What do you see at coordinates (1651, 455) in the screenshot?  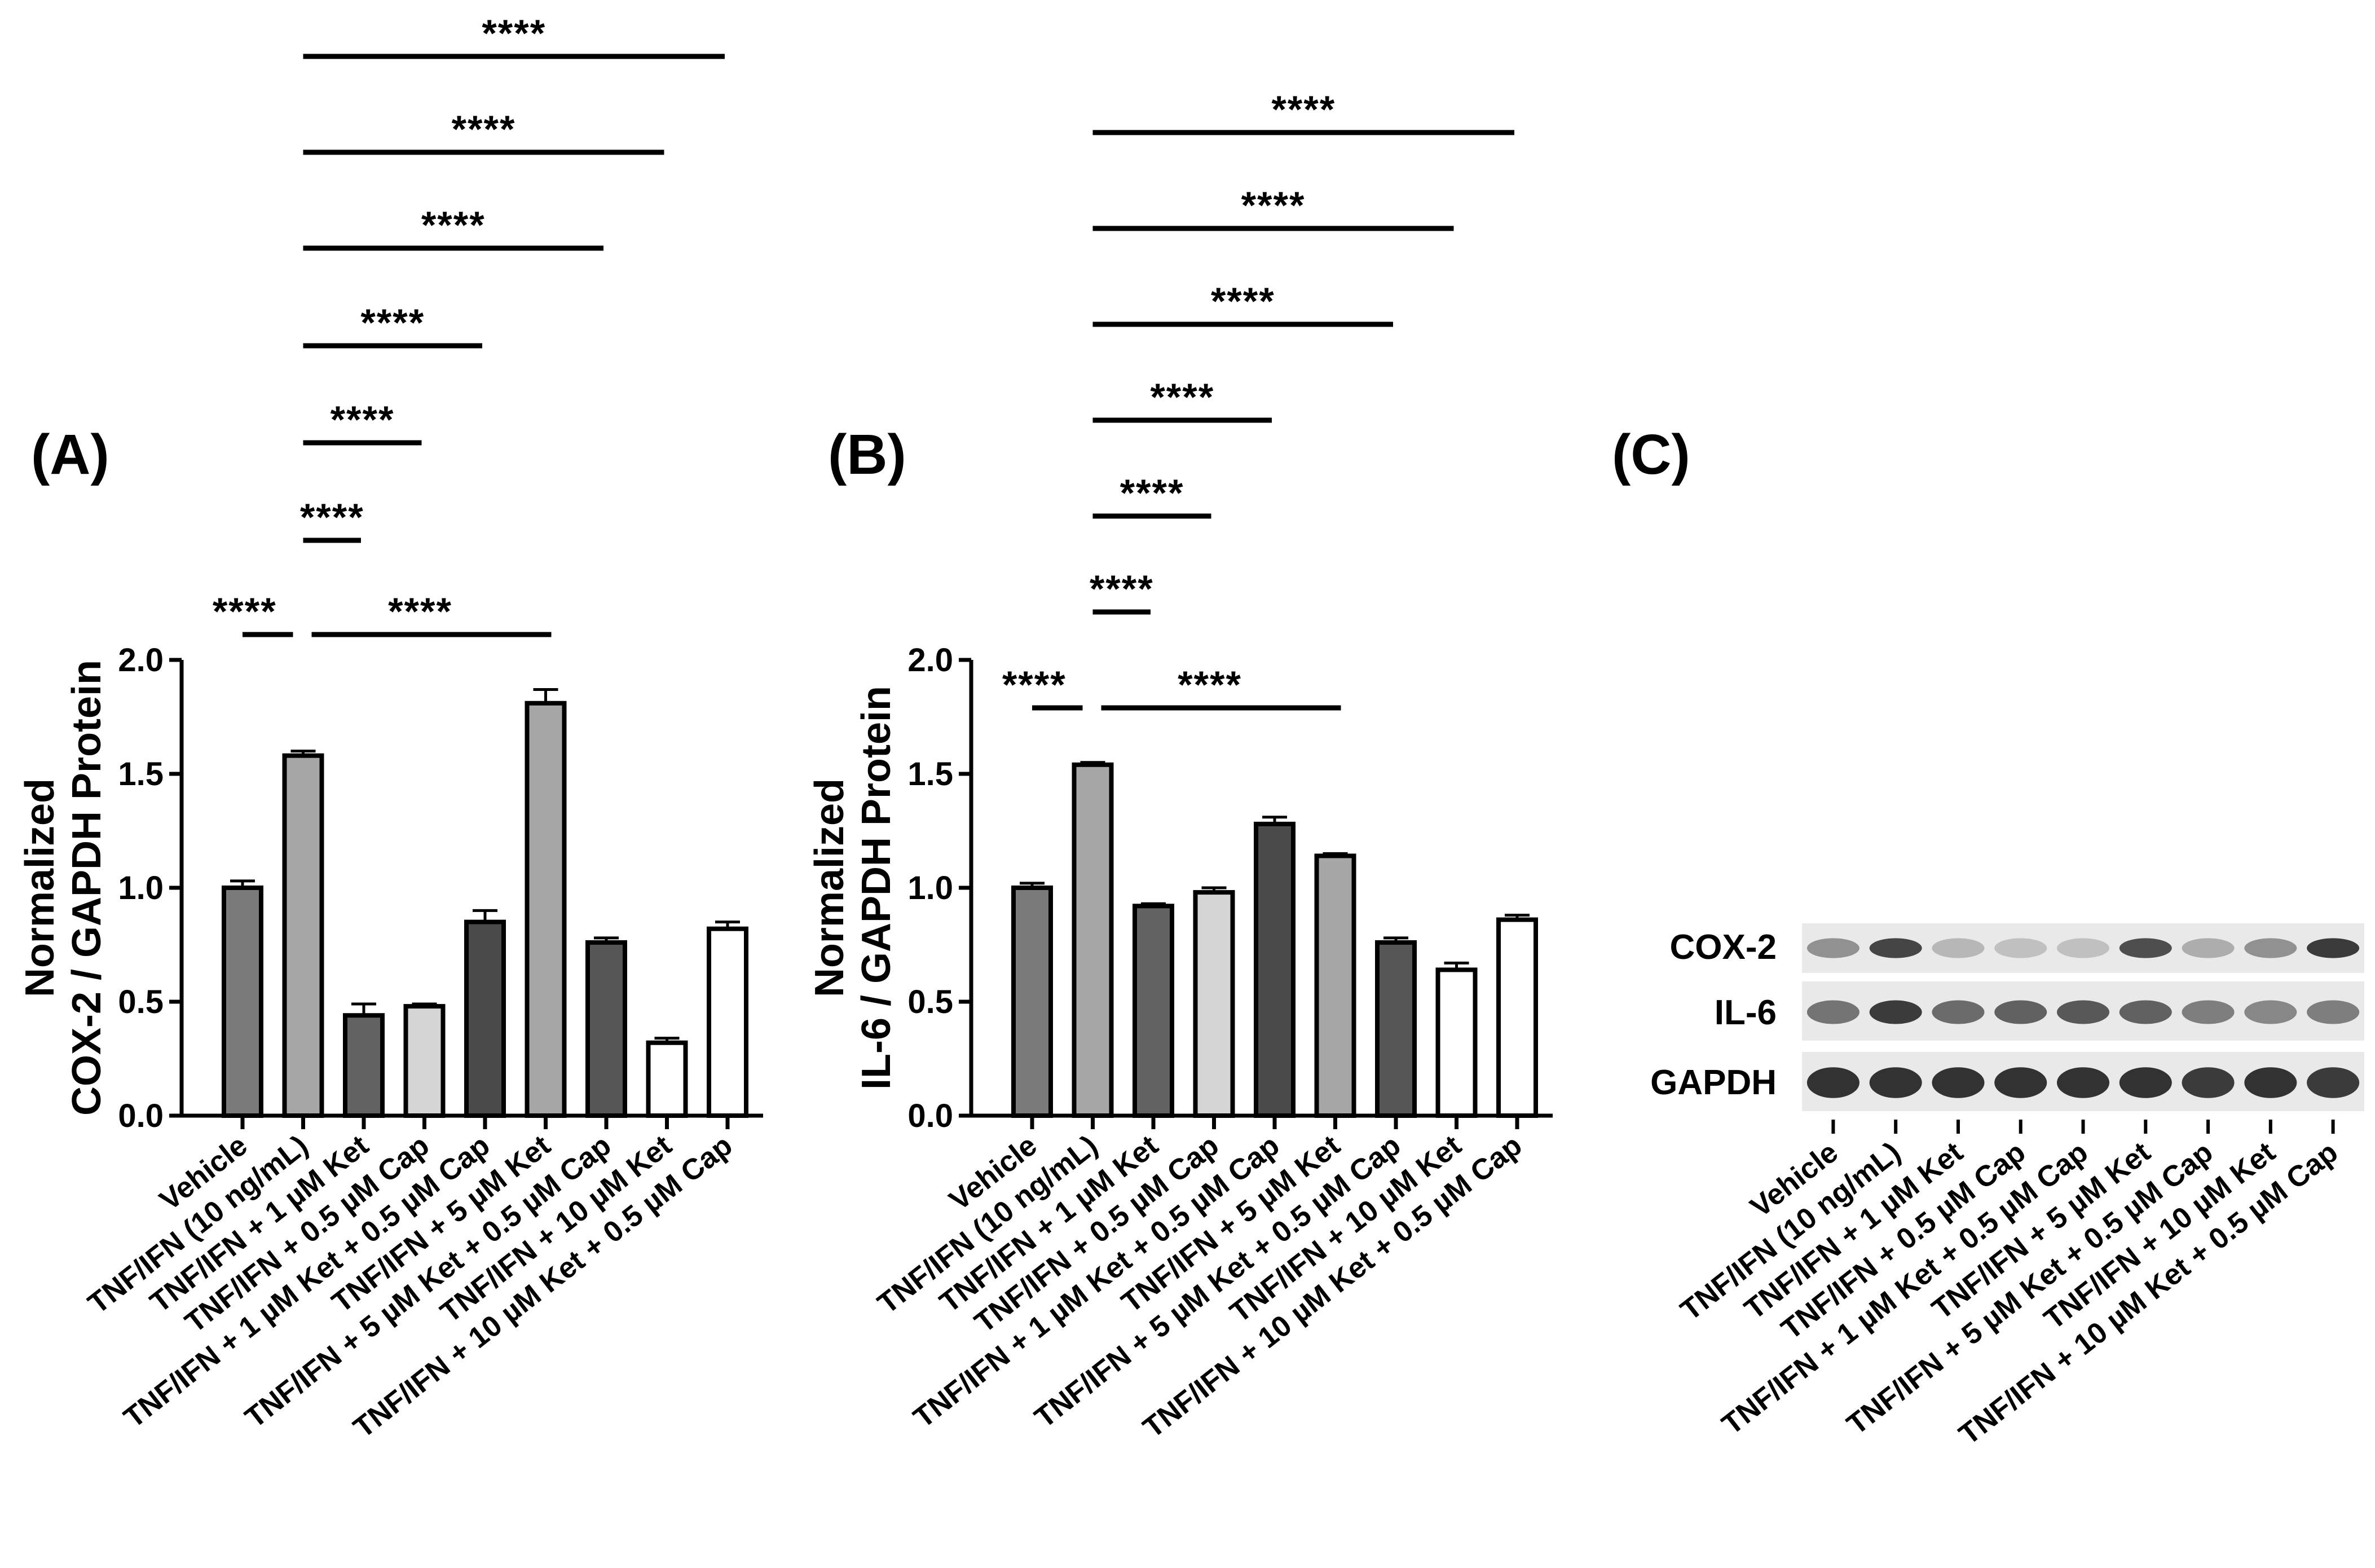 I see `panel-letter-c: (C)` at bounding box center [1651, 455].